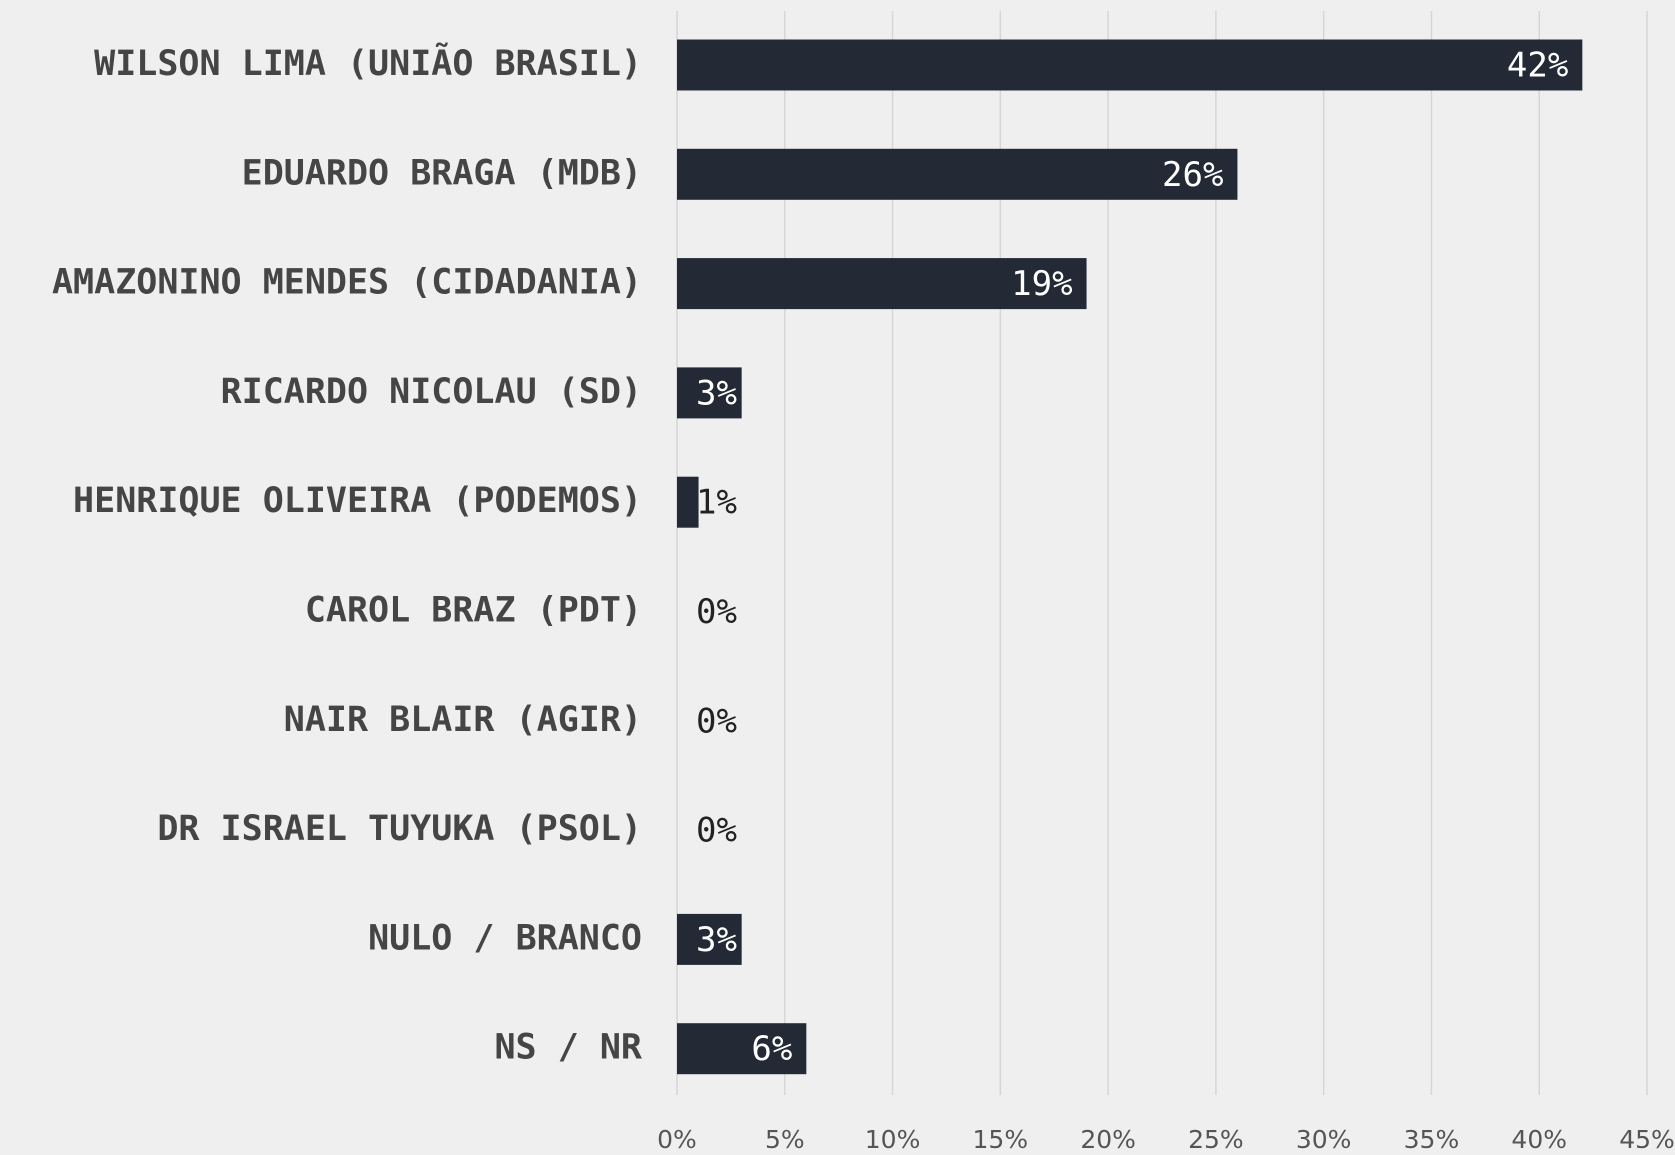 Image resolution: width=1675 pixels, height=1155 pixels. I want to click on category-label: AMAZONINO MENDES (CIDADANIA), so click(347, 283).